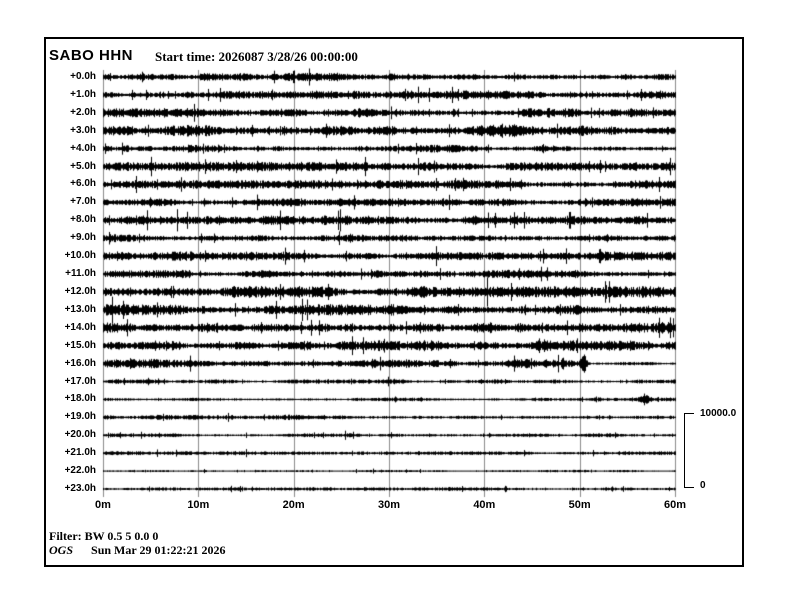 Image resolution: width=792 pixels, height=612 pixels. What do you see at coordinates (83, 184) in the screenshot?
I see `hour-label: +6.0h` at bounding box center [83, 184].